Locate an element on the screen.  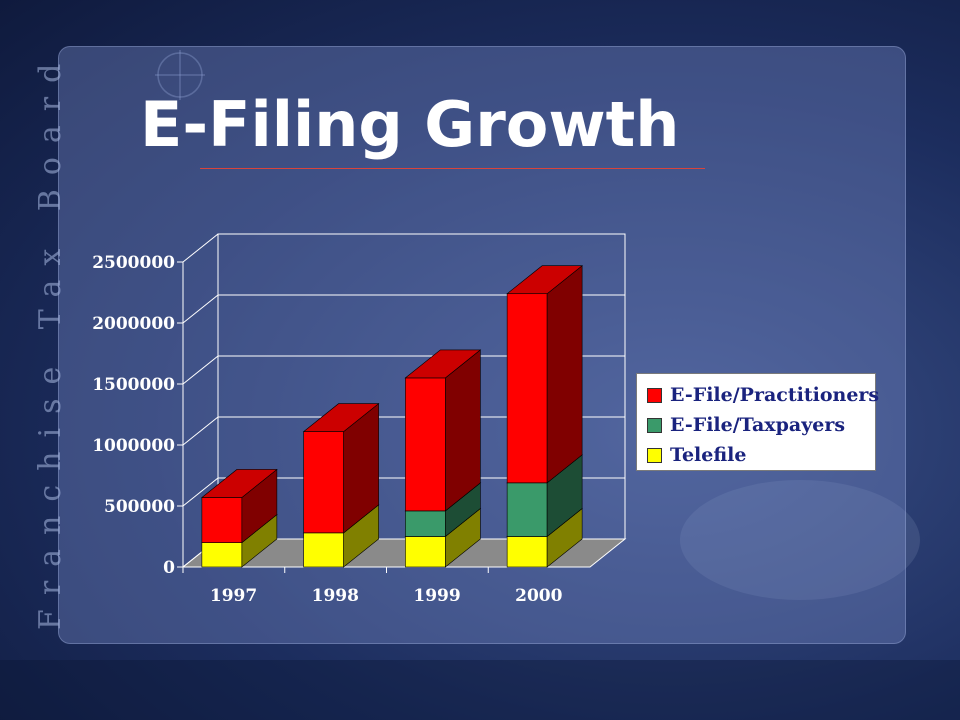
y-tick-label: 0 is located at coordinates (169, 568).